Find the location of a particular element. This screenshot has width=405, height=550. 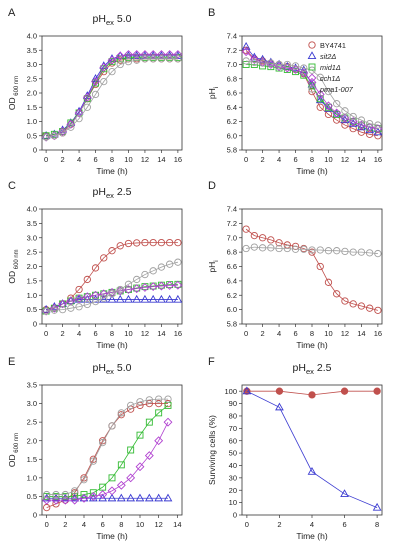

y-tick-label: 7.0 is located at coordinates (232, 237).